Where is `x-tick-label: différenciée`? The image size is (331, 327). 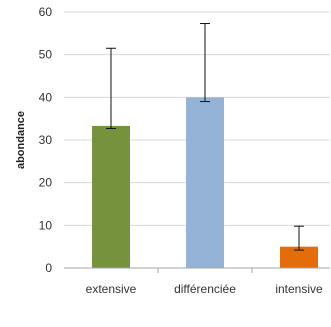
x-tick-label: différenciée is located at coordinates (205, 289).